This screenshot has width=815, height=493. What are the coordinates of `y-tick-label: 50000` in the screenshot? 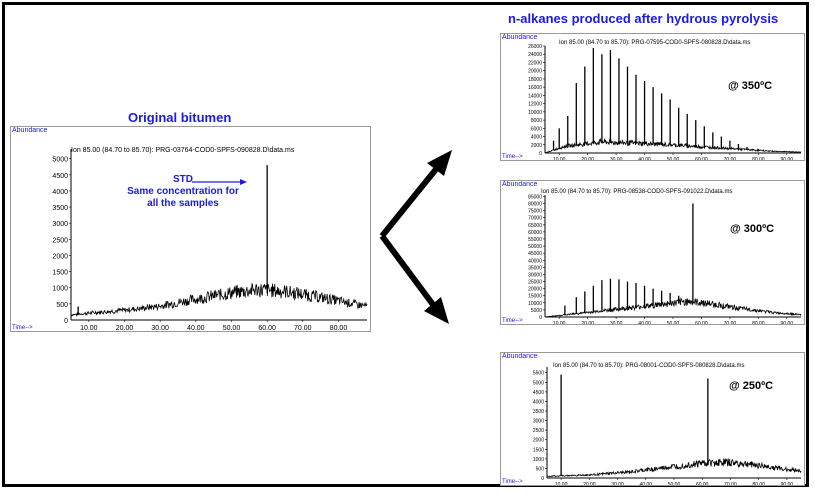 It's located at (535, 247).